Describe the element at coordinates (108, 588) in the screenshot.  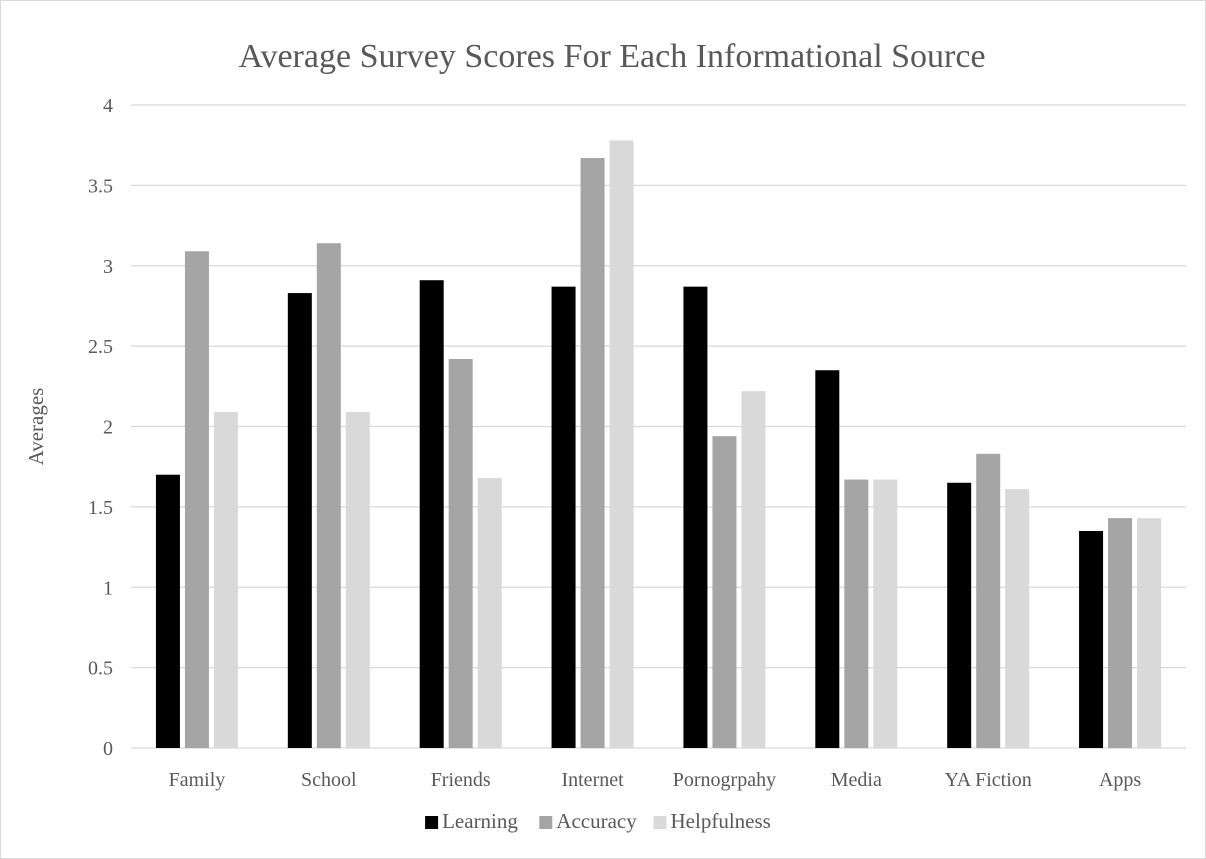
I see `y-tick-label: 1` at that location.